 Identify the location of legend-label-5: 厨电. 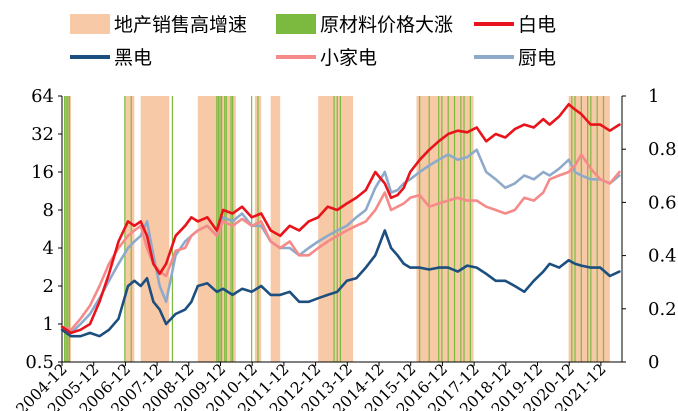
(537, 58).